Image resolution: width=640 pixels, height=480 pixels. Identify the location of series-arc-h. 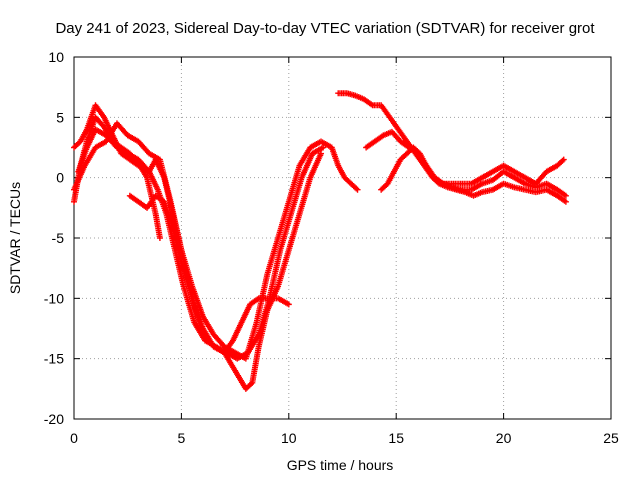
(473, 174).